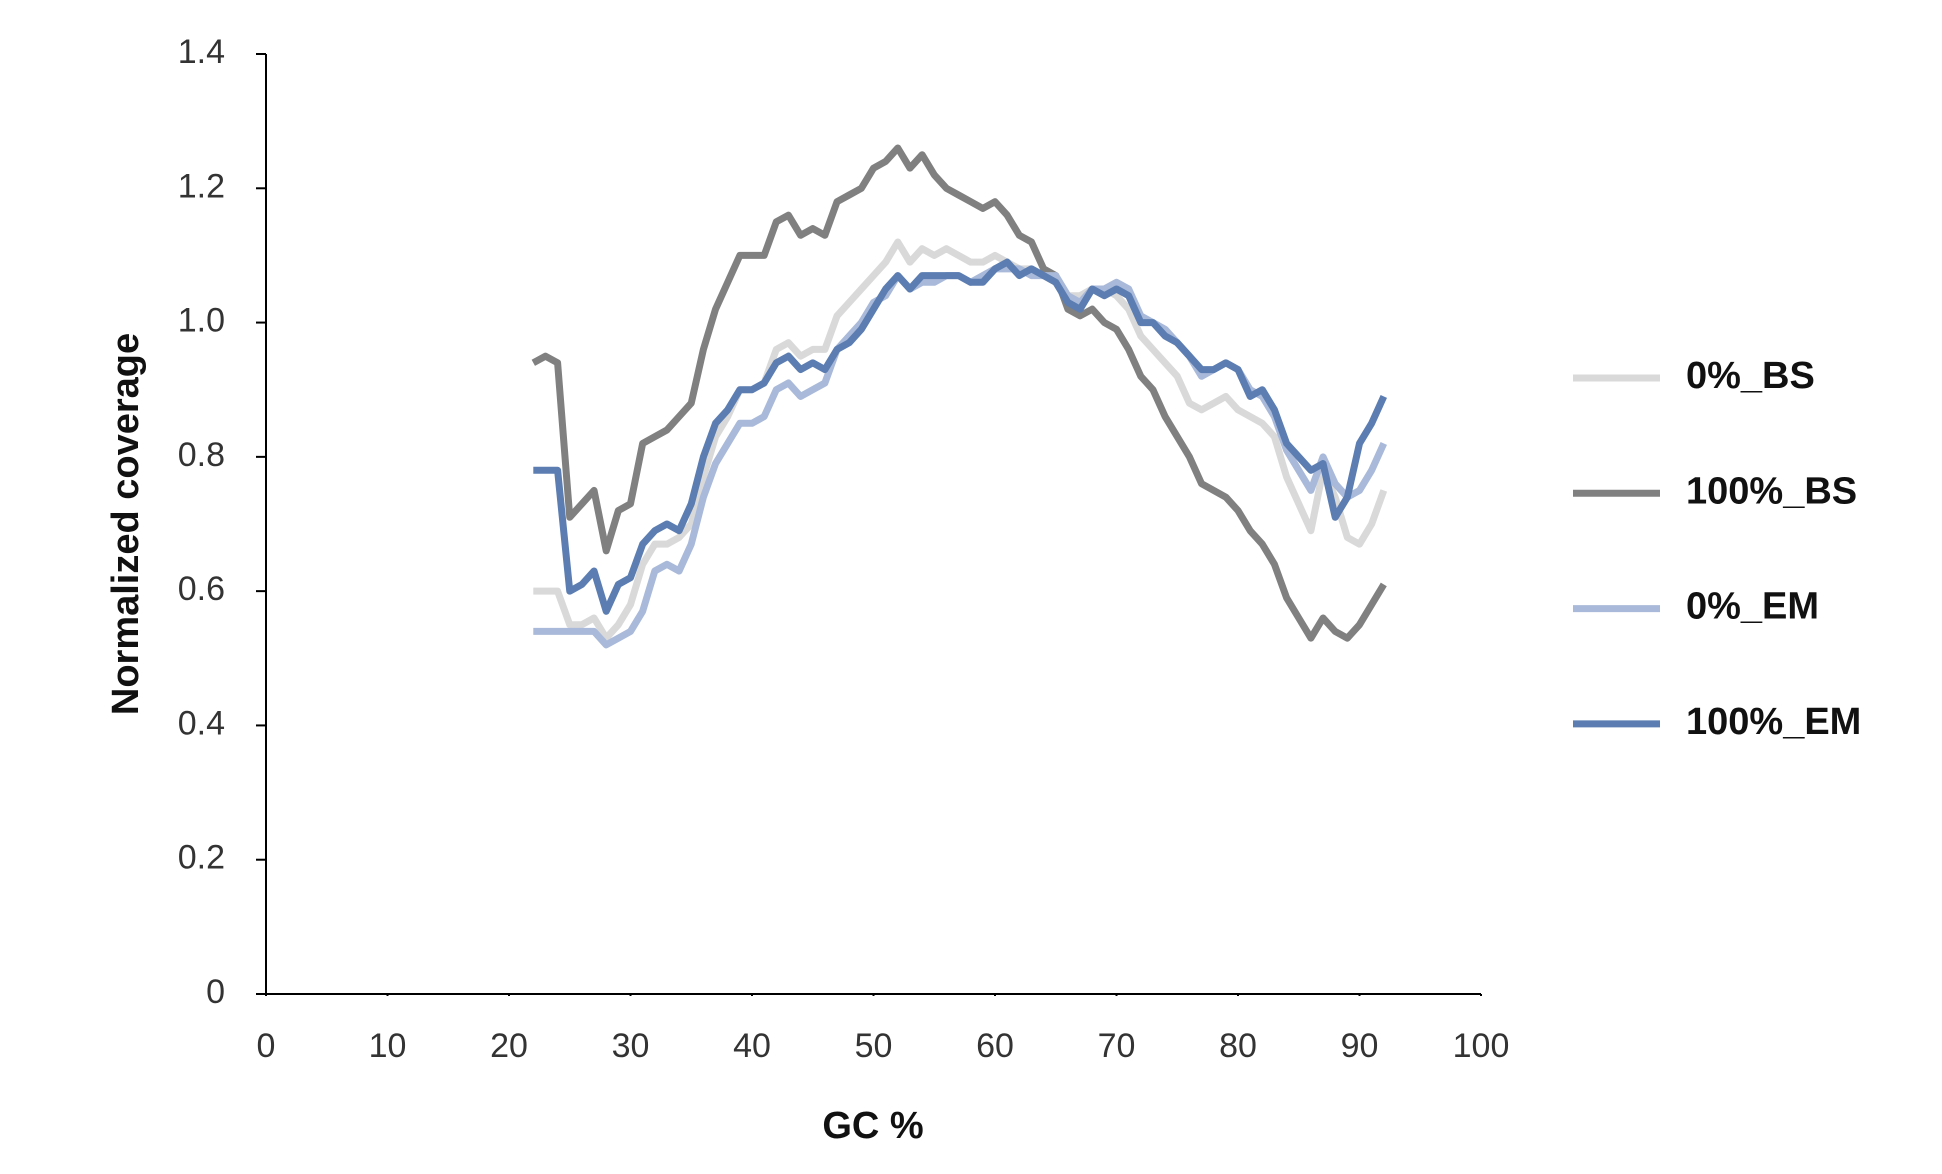 This screenshot has height=1174, width=1942. What do you see at coordinates (201, 589) in the screenshot?
I see `y-tick-label: 0.6` at bounding box center [201, 589].